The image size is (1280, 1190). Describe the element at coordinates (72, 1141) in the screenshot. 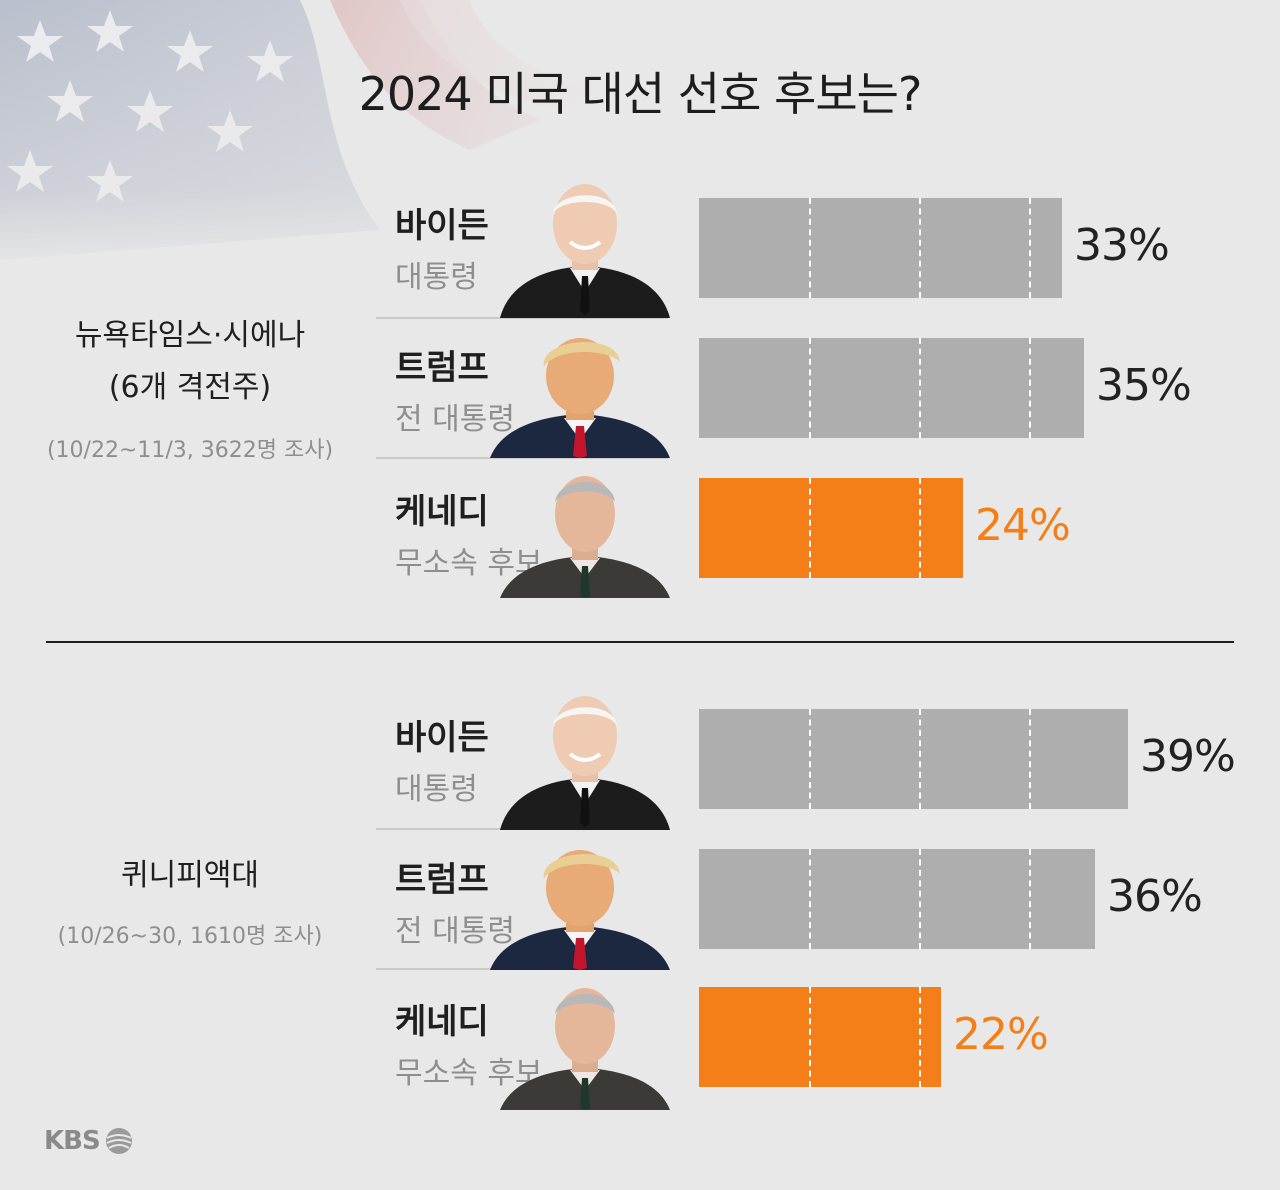

I see `logo-text: KBS` at that location.